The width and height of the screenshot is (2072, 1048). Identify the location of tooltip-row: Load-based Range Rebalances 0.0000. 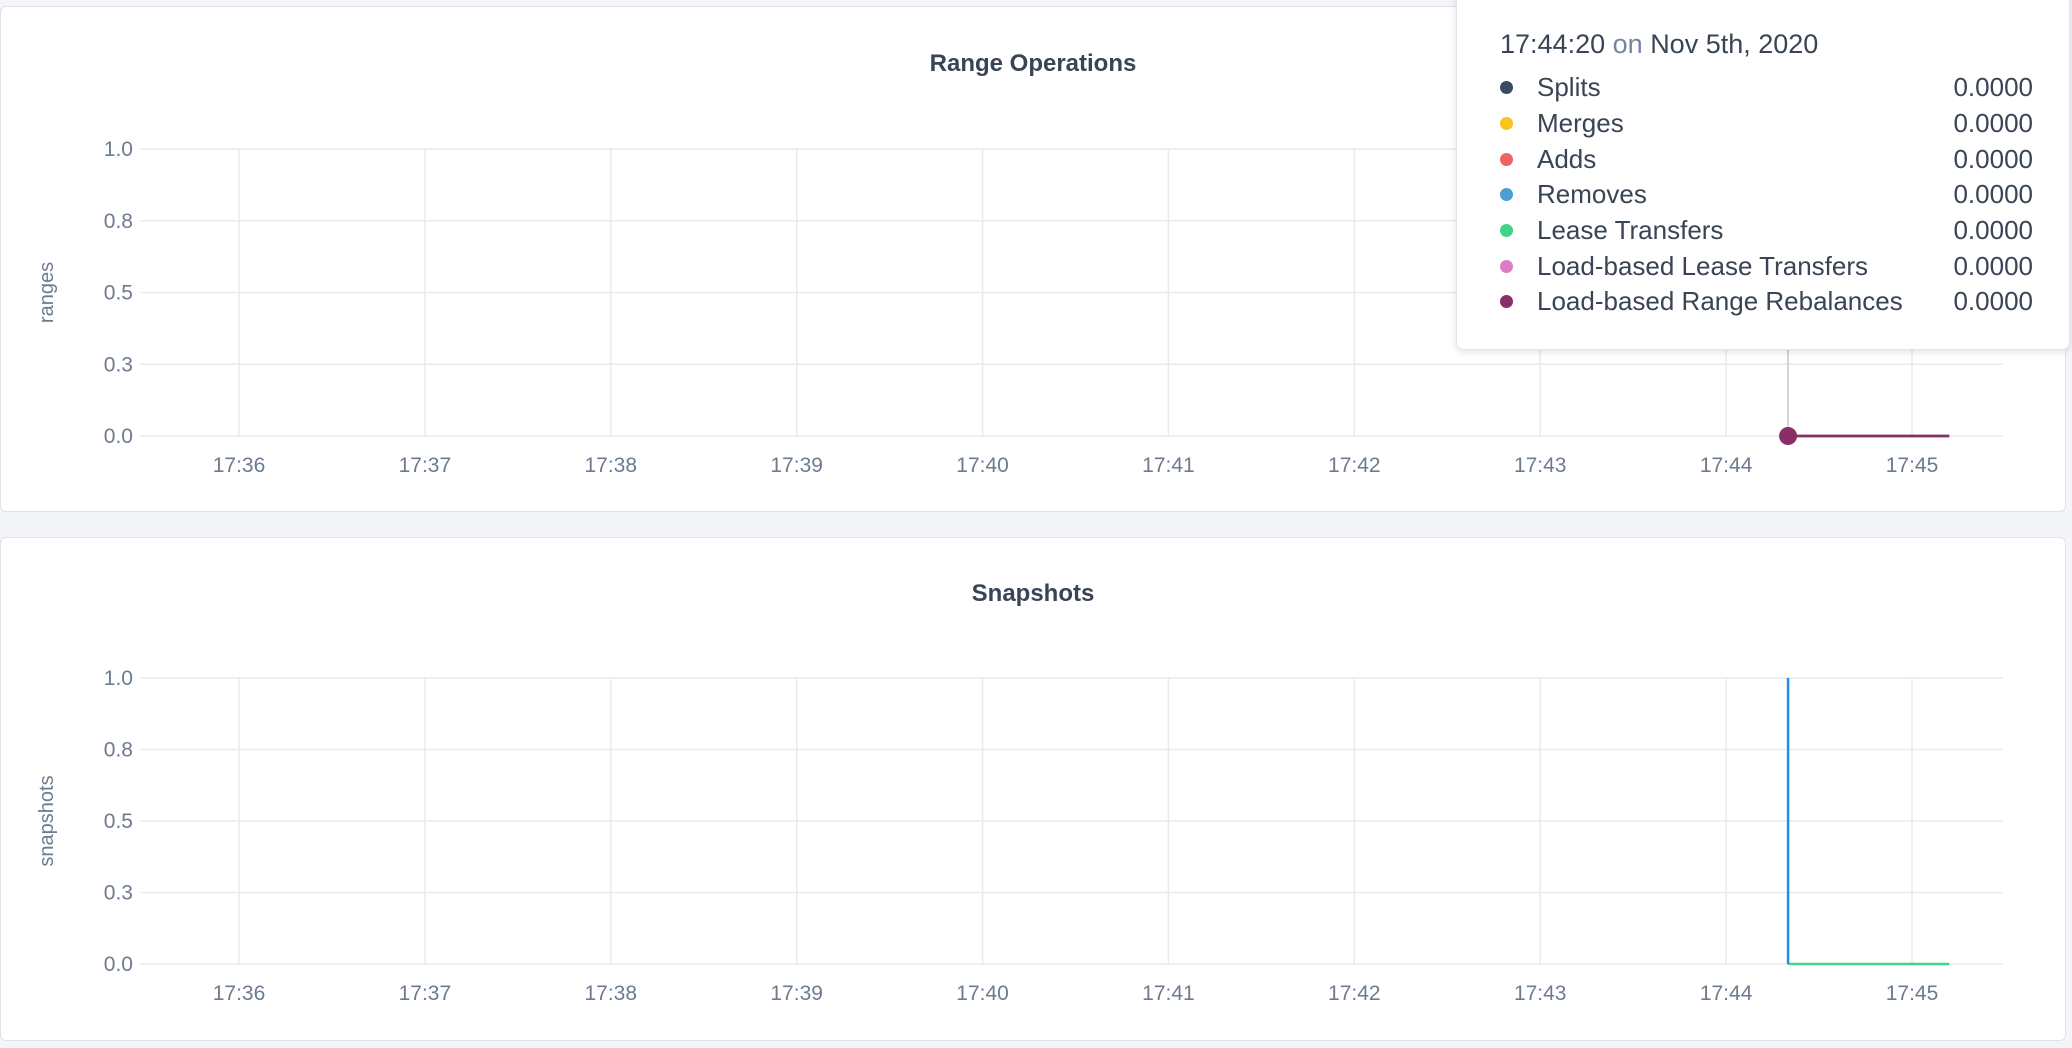
(1784, 302).